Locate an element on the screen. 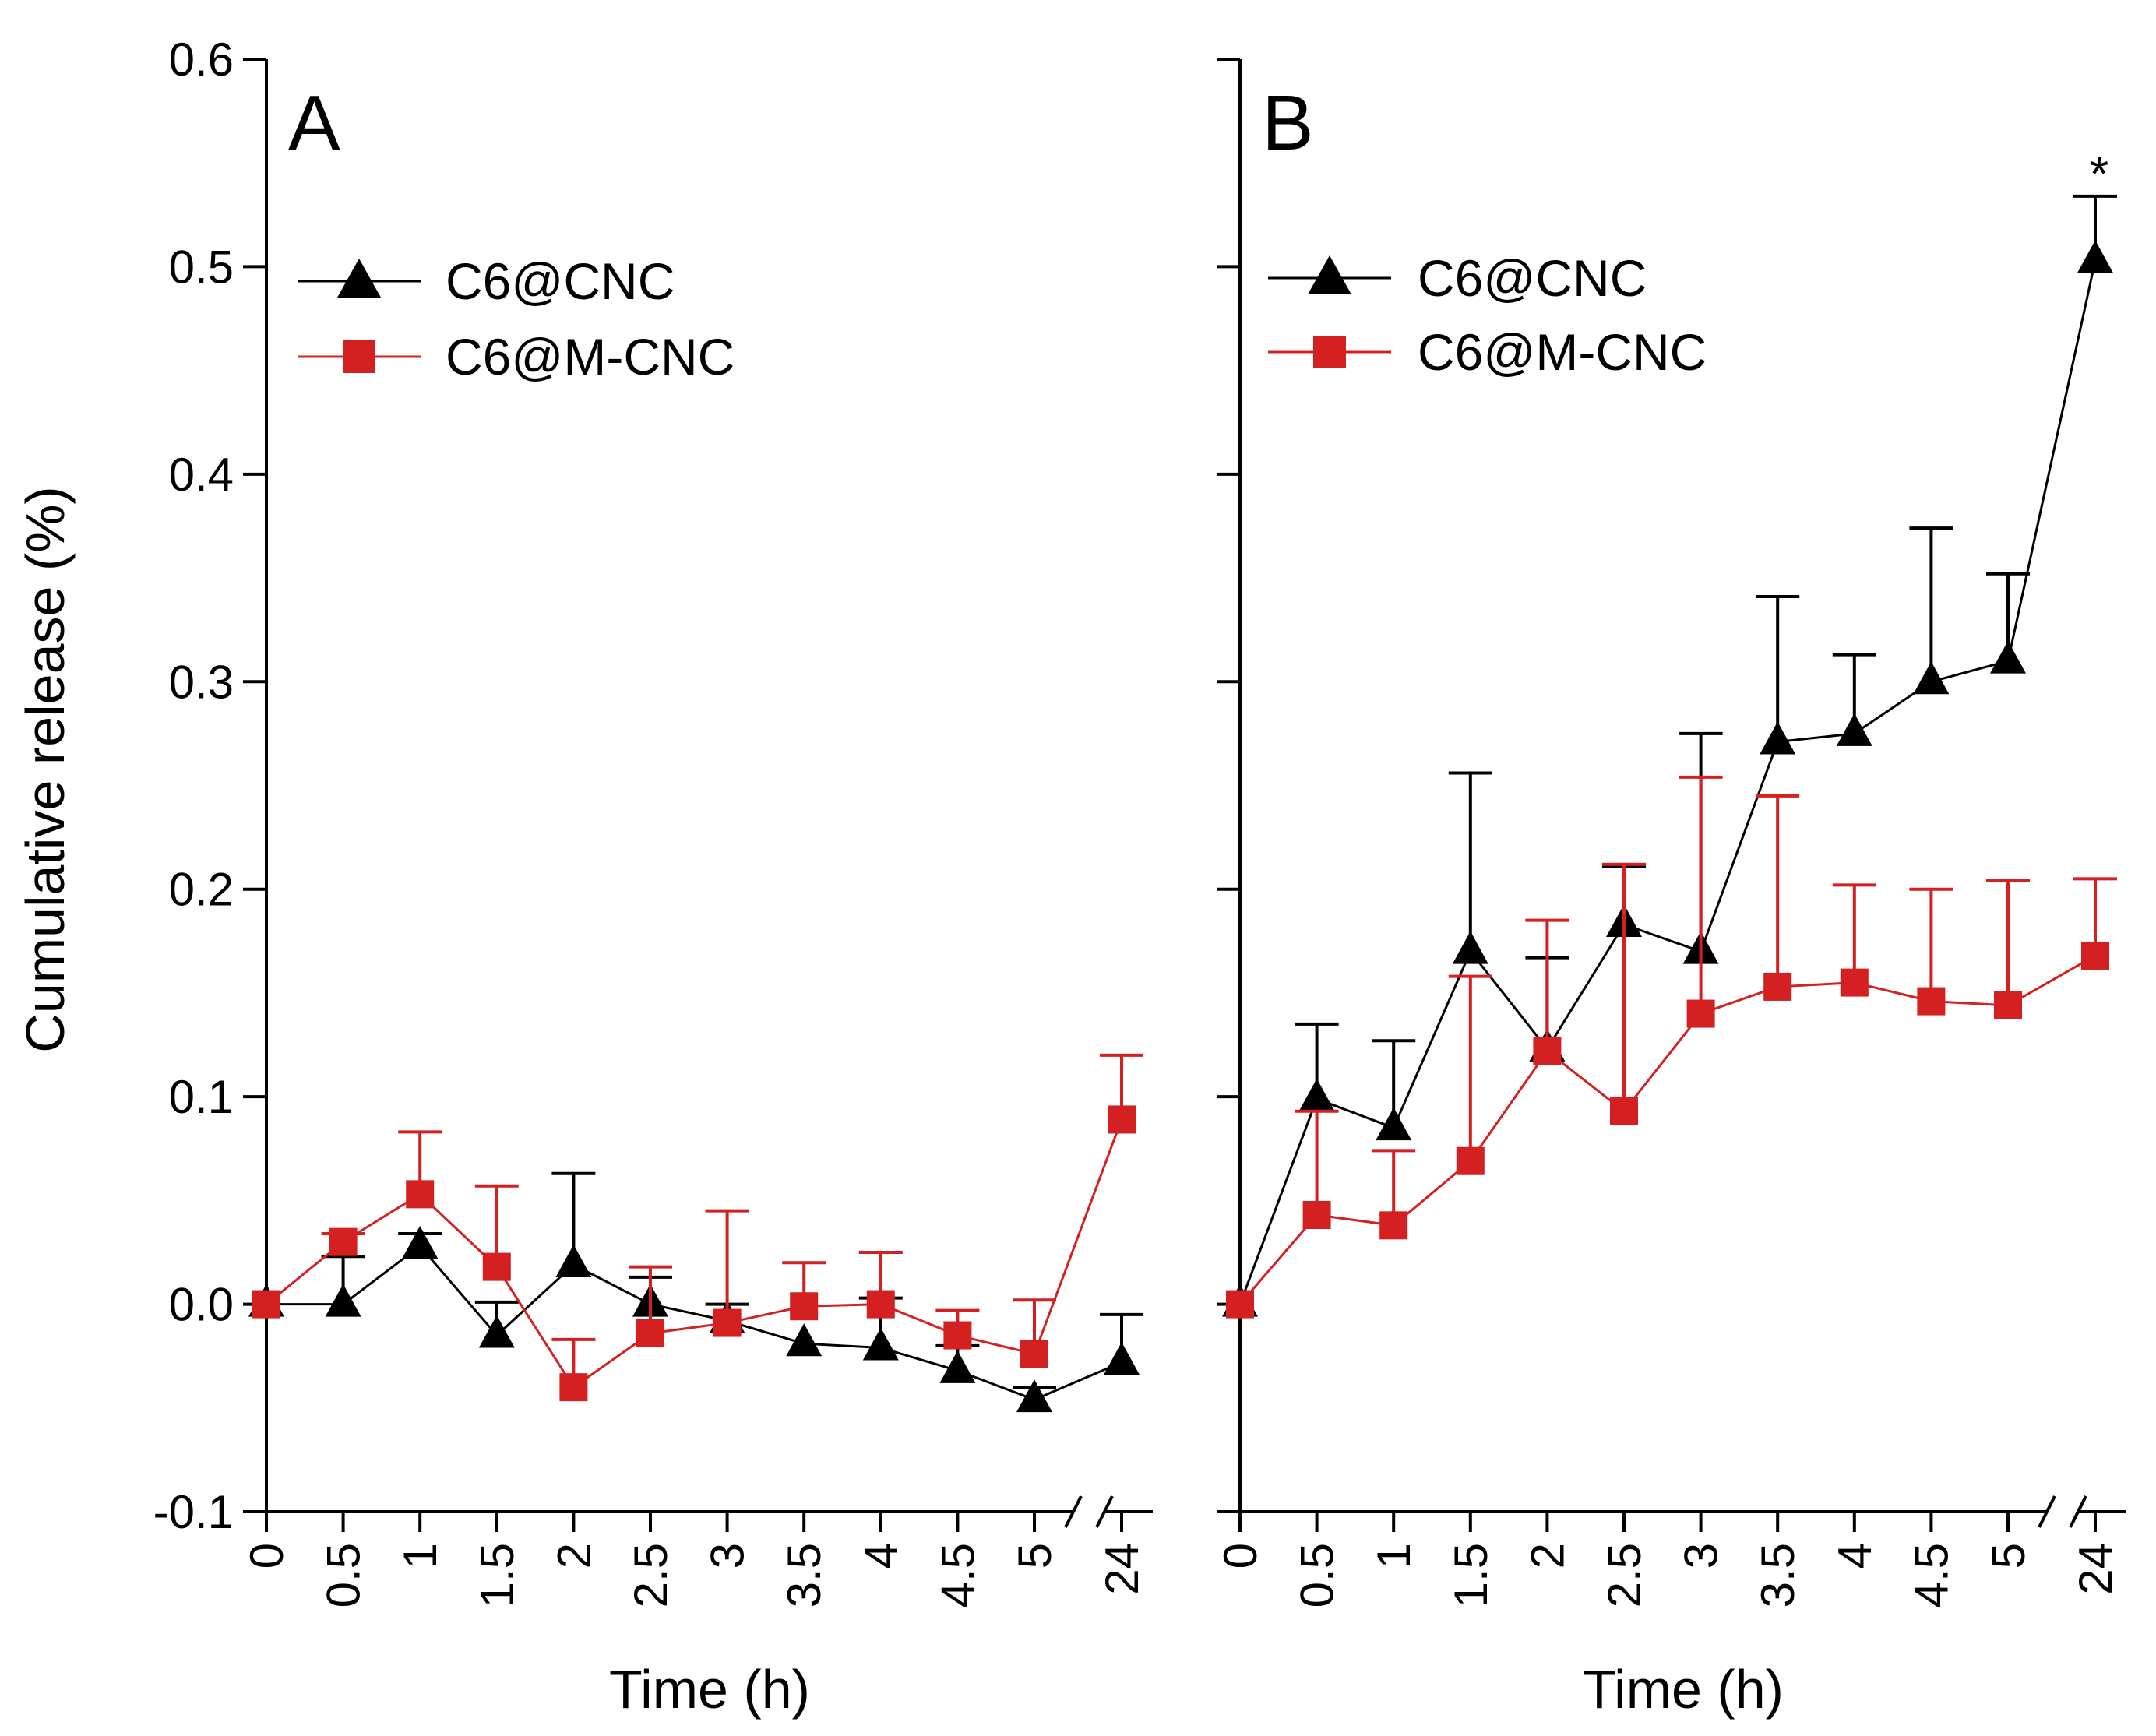 The height and width of the screenshot is (1736, 2156). panel-b-legend-label-2: C6@M-CNC is located at coordinates (1562, 352).